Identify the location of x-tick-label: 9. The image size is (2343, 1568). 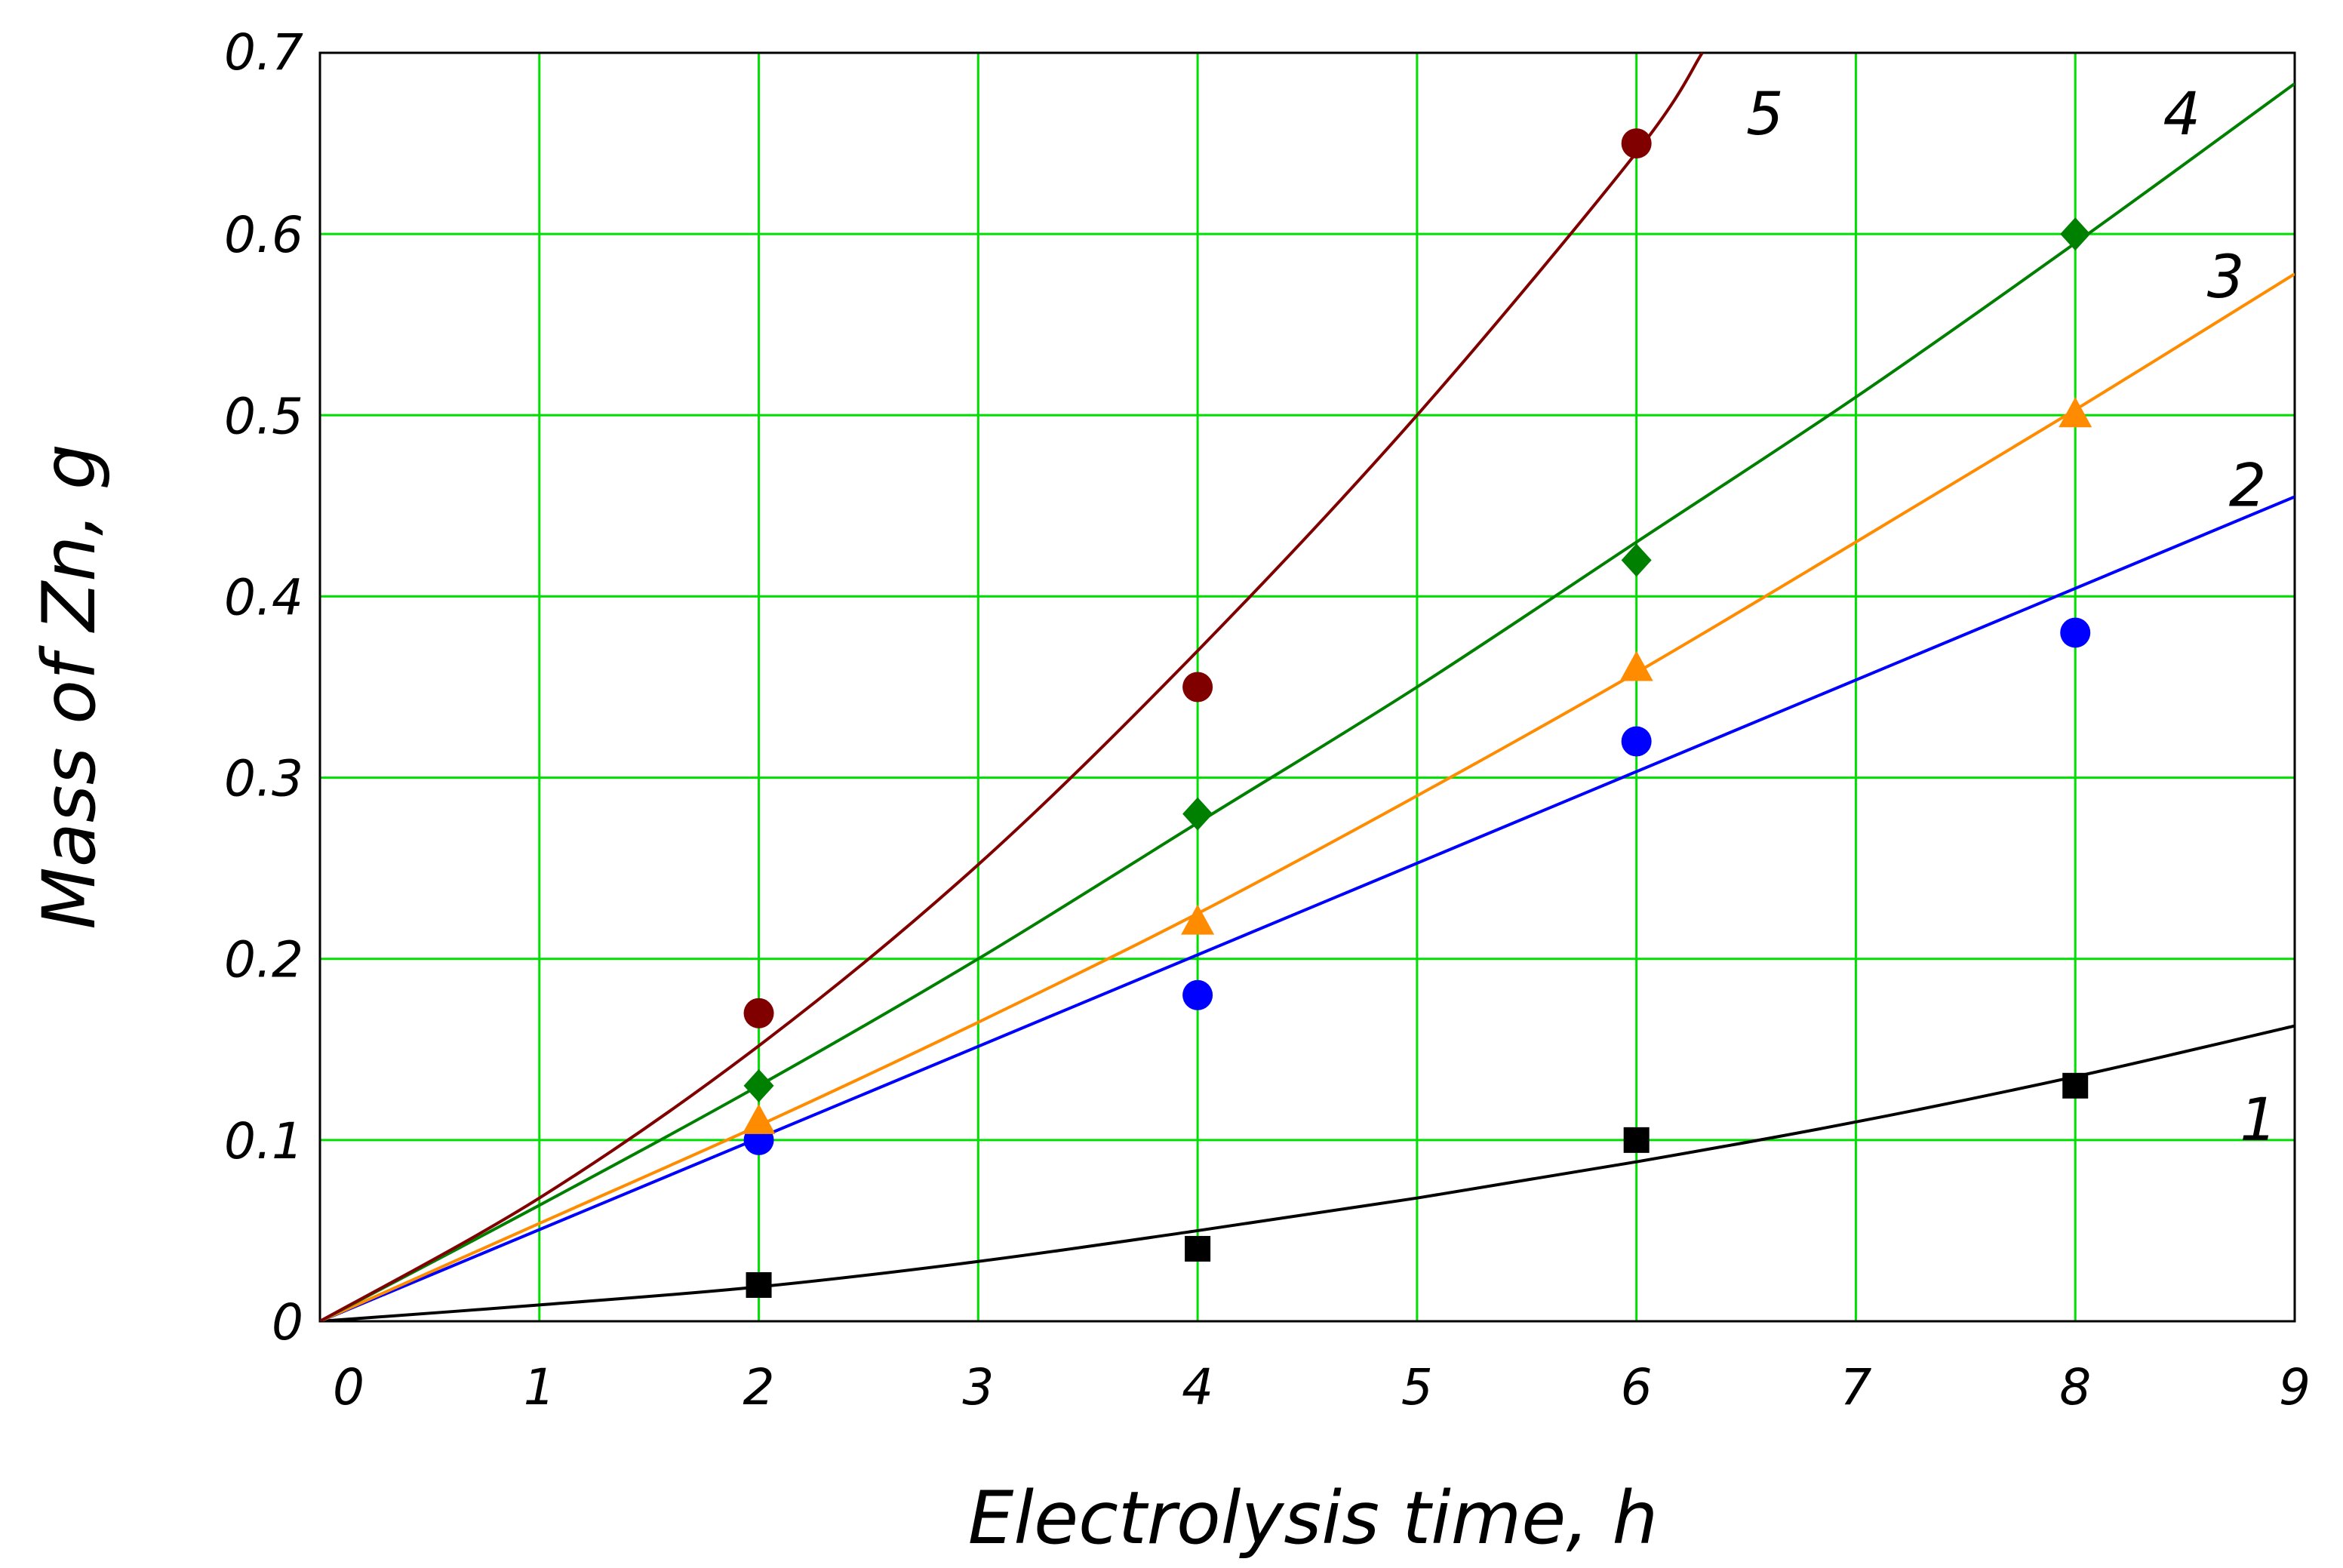
(2295, 1387).